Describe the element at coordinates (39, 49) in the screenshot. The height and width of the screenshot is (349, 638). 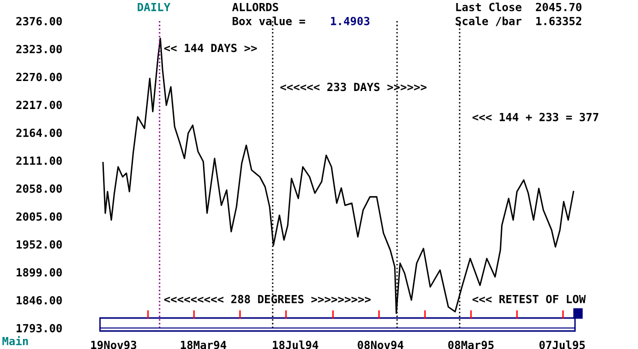
I see `y-tick-label: 2323.00` at that location.